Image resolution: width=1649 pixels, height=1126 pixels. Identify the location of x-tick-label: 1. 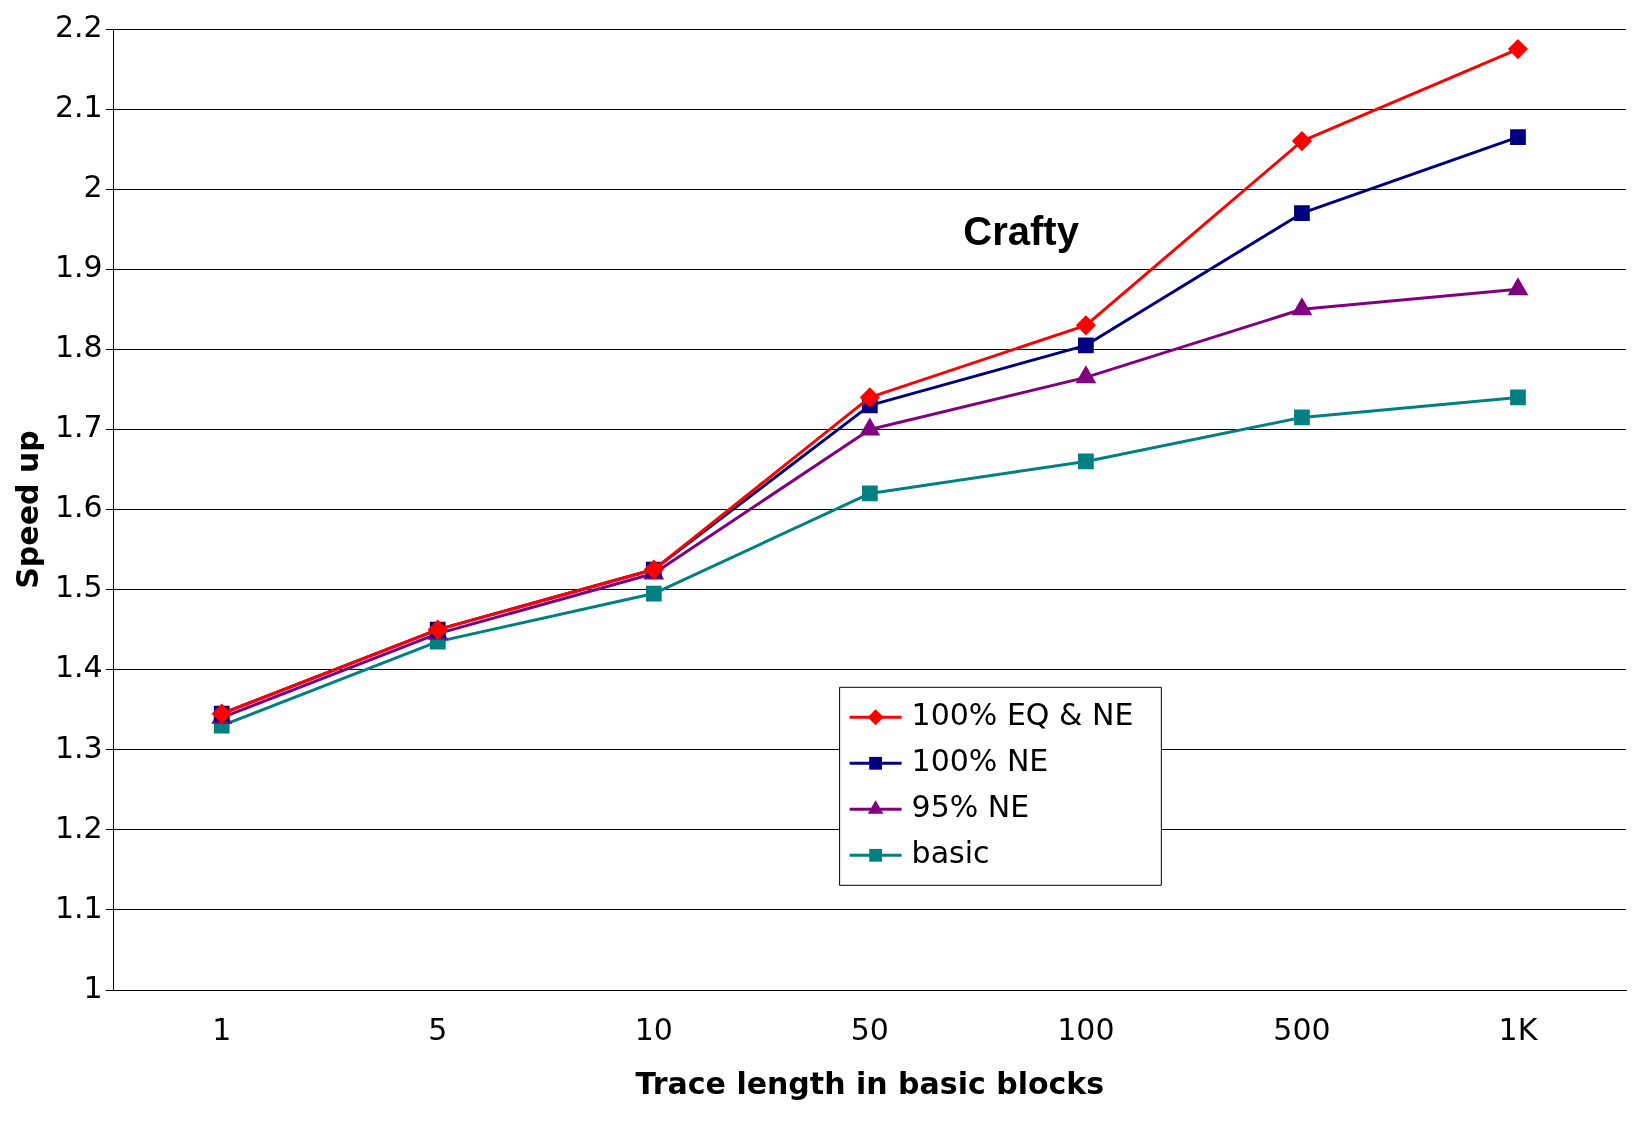
(222, 1029).